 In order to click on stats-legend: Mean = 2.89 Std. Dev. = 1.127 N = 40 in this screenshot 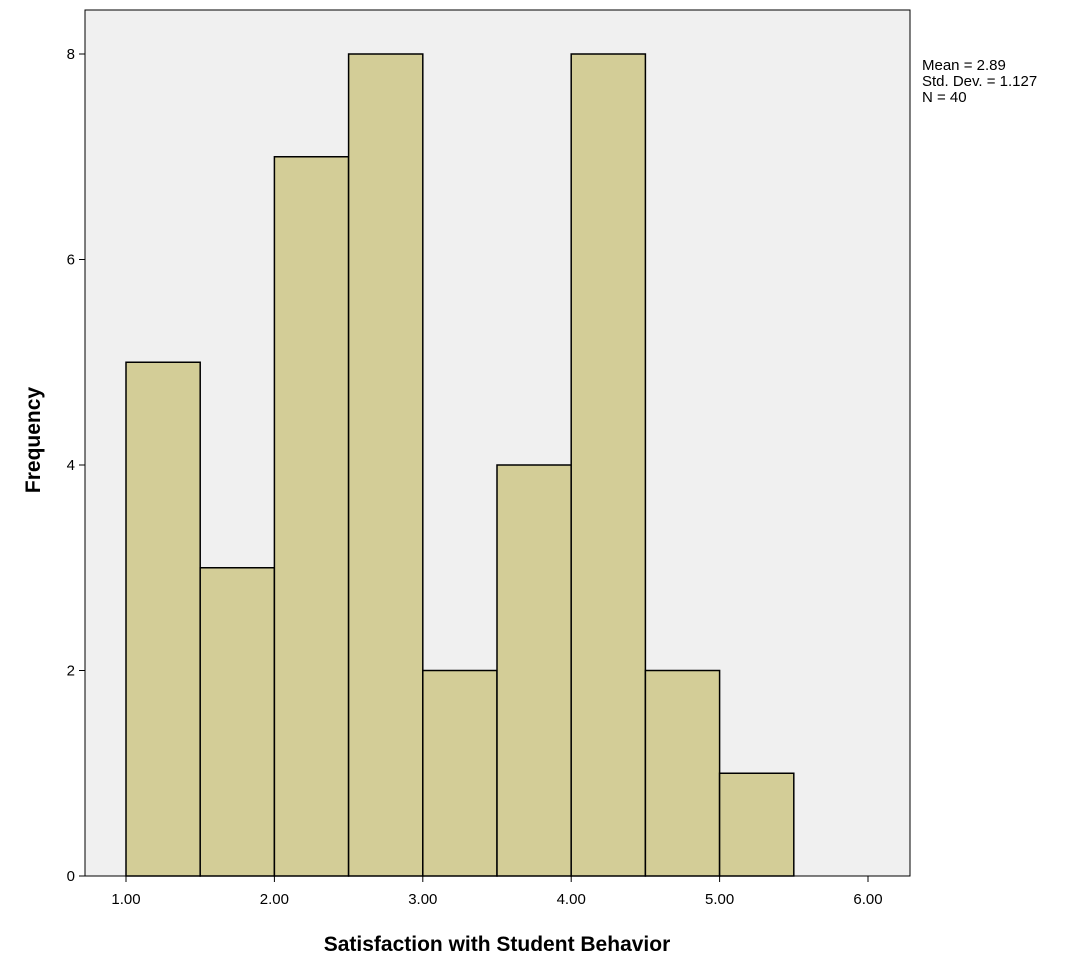, I will do `click(979, 81)`.